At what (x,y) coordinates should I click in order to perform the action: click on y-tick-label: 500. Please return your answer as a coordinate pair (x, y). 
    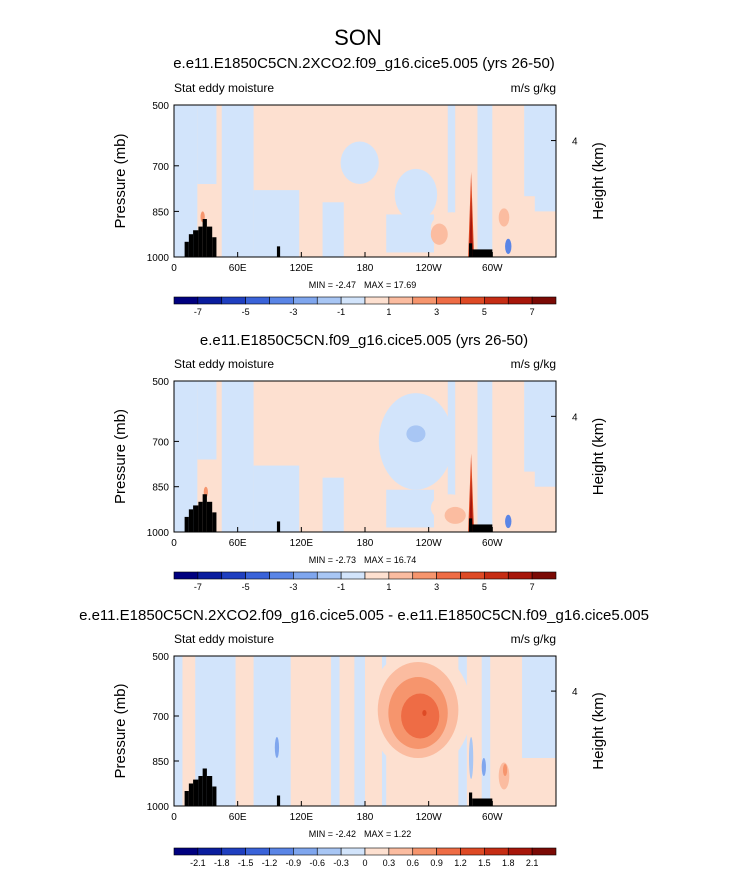
    Looking at the image, I should click on (160, 657).